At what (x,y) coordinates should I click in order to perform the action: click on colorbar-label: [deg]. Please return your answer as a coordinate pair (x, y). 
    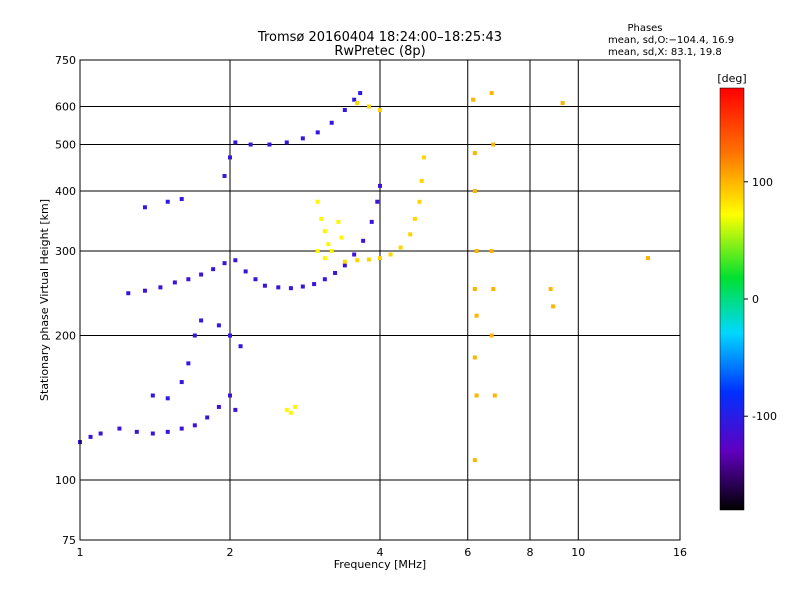
    Looking at the image, I should click on (731, 78).